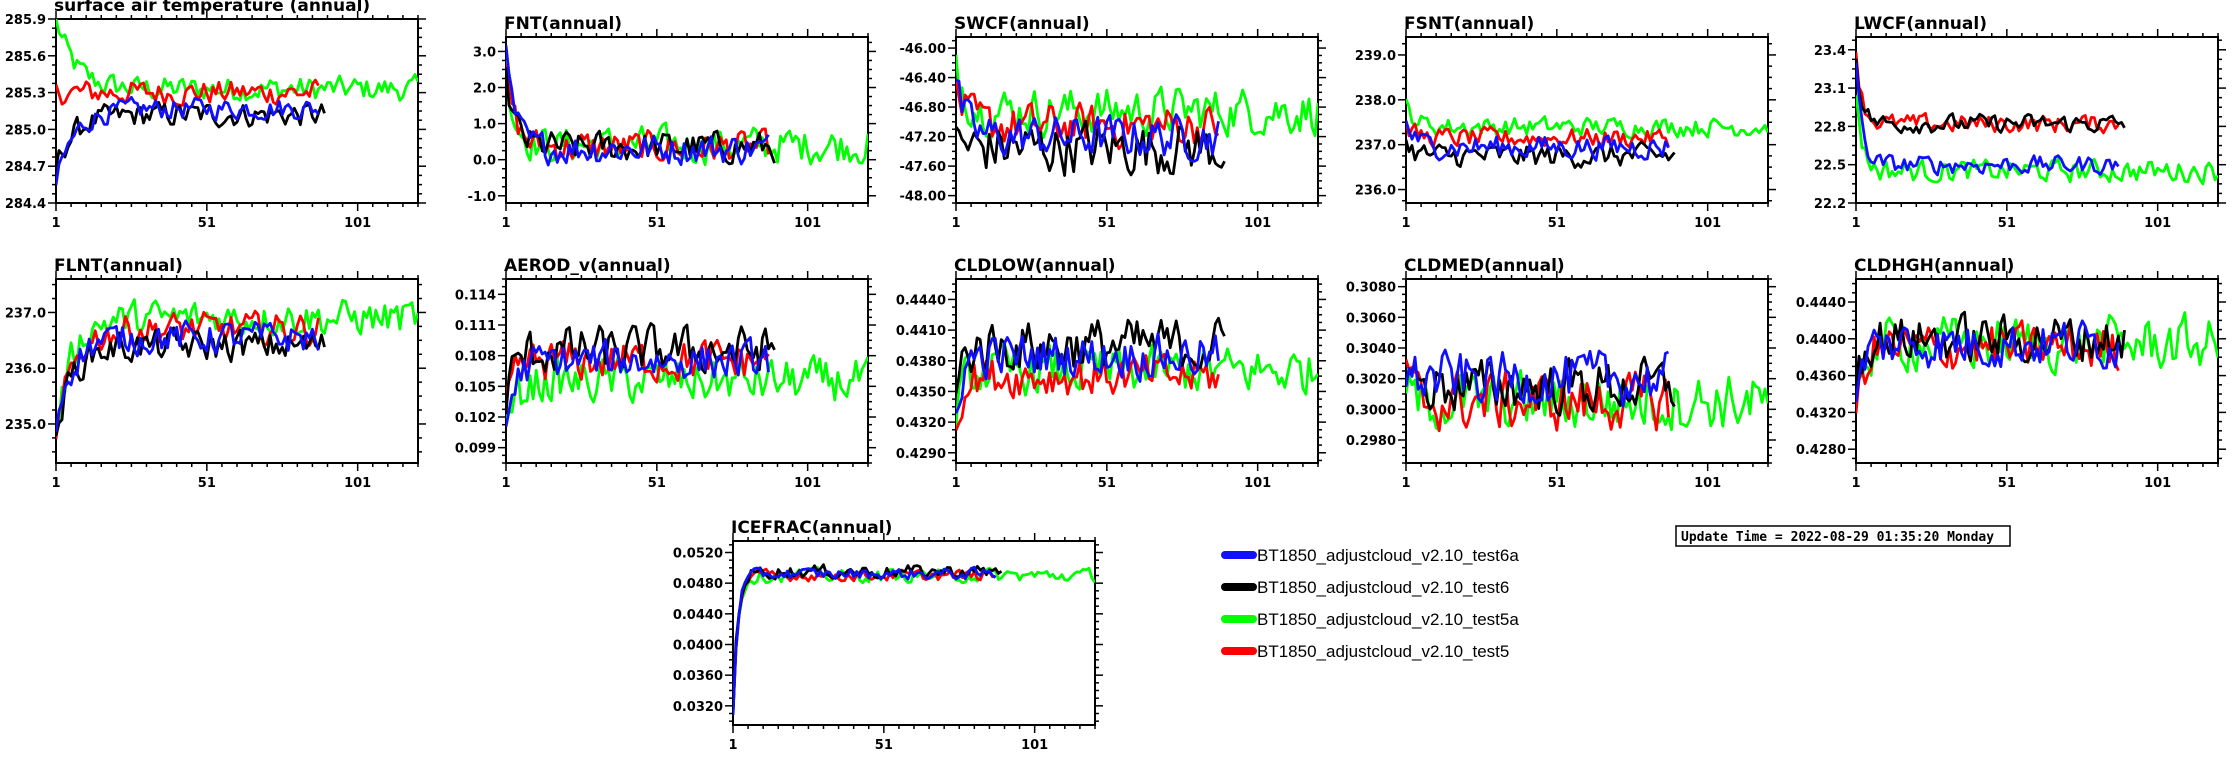  What do you see at coordinates (25, 94) in the screenshot?
I see `y-tick-label: 285.3` at bounding box center [25, 94].